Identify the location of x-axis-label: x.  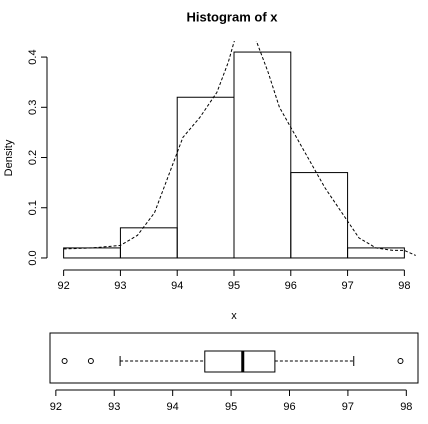
(234, 316).